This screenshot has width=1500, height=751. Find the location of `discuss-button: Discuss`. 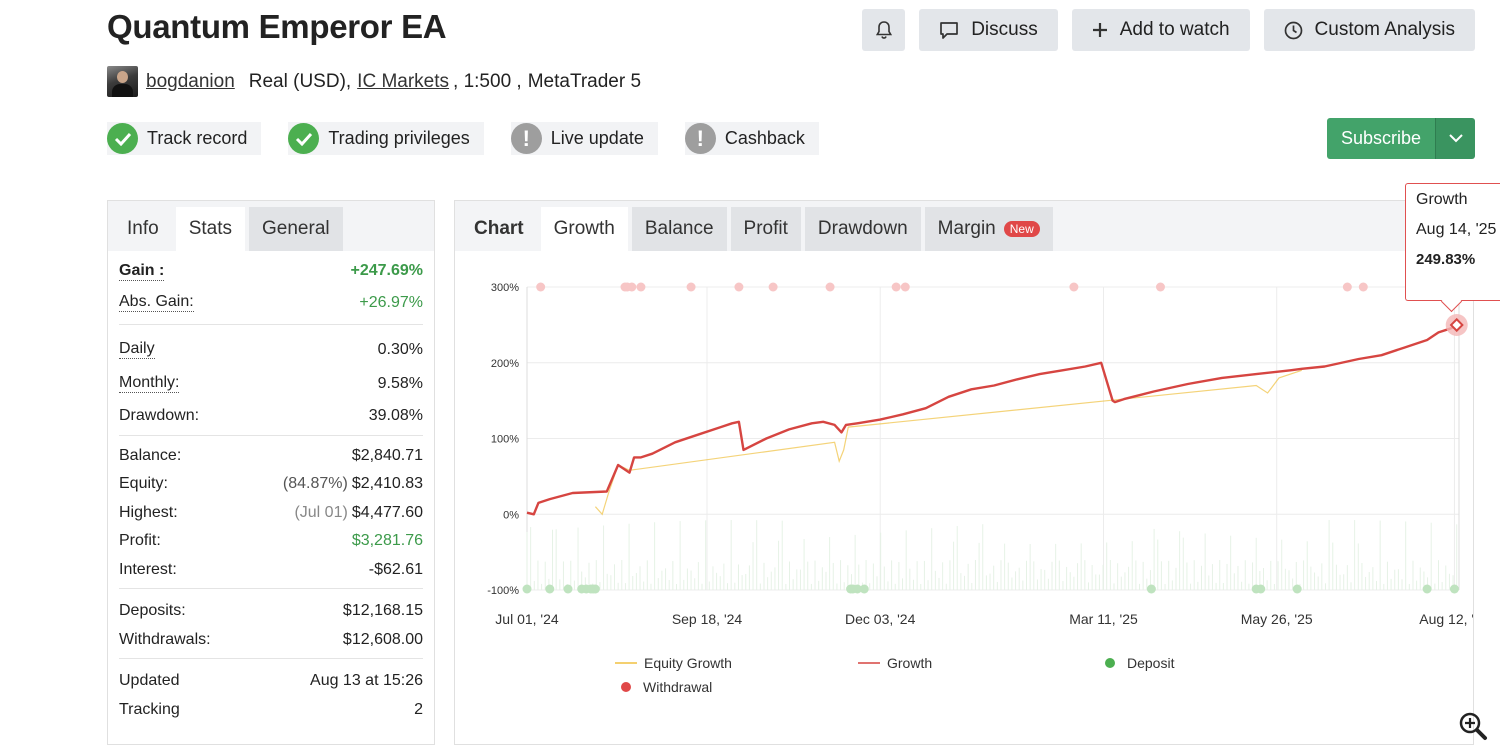

discuss-button: Discuss is located at coordinates (988, 30).